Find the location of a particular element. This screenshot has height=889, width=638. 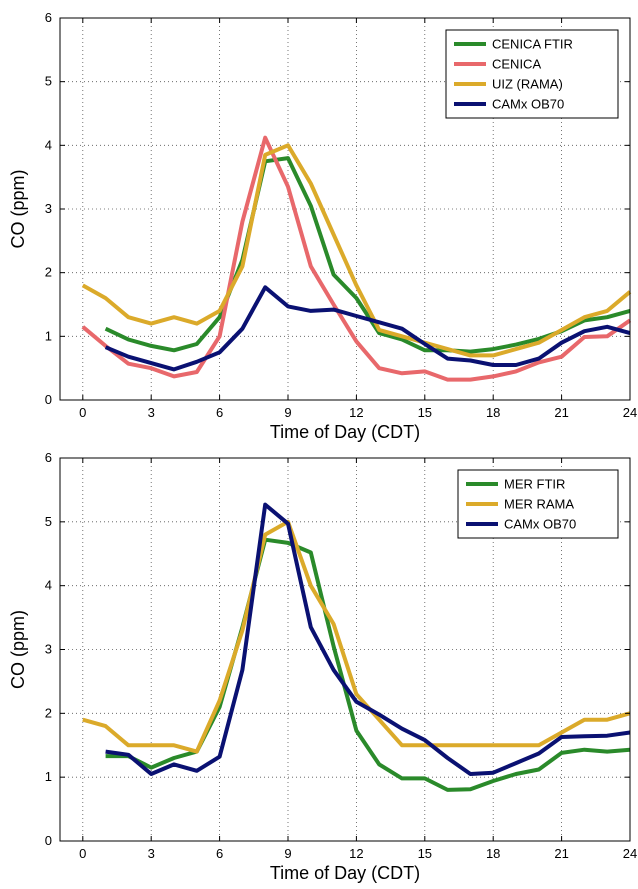

legend: MER FTIR MER RAMA CAMx OB70 is located at coordinates (538, 504).